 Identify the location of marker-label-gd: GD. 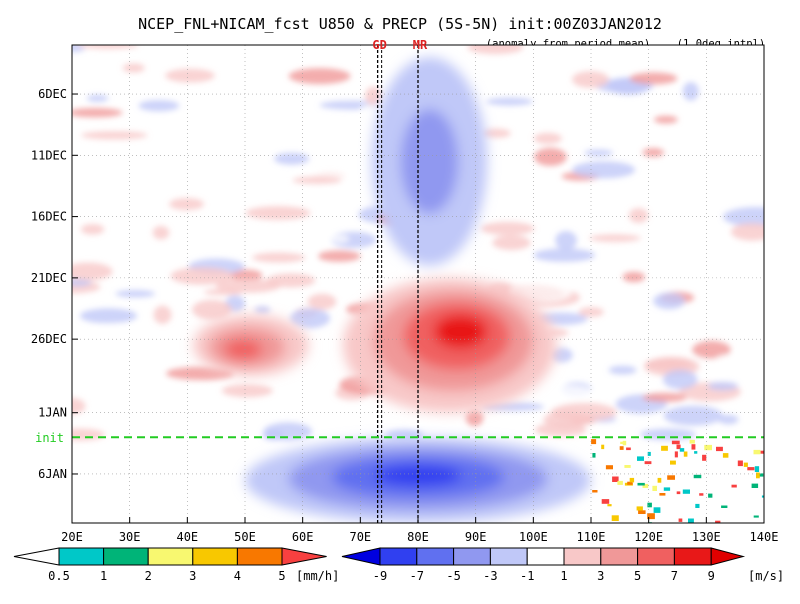
(379, 45).